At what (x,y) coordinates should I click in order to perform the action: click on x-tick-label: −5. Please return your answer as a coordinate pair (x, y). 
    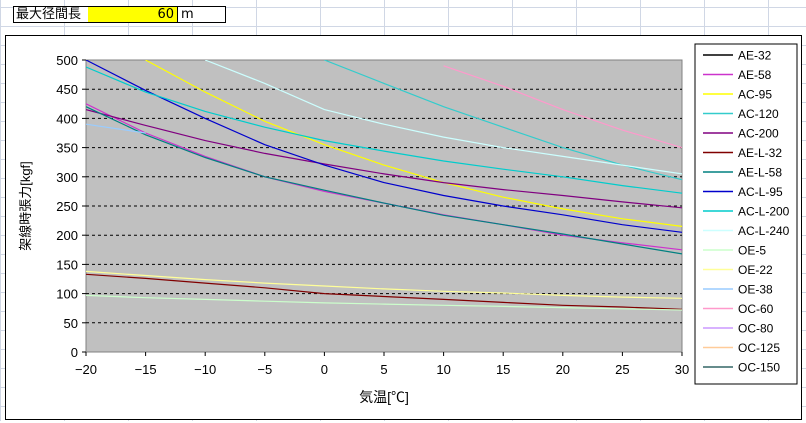
    Looking at the image, I should click on (264, 369).